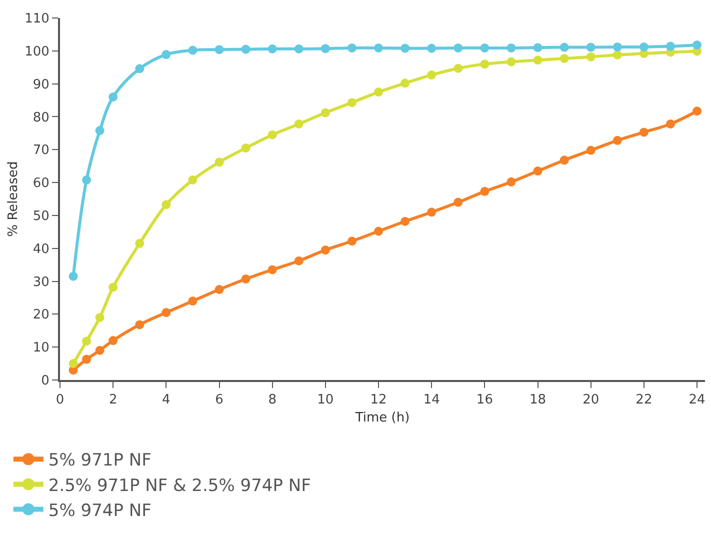 The height and width of the screenshot is (540, 711). Describe the element at coordinates (272, 400) in the screenshot. I see `x-tick-label: 8` at that location.